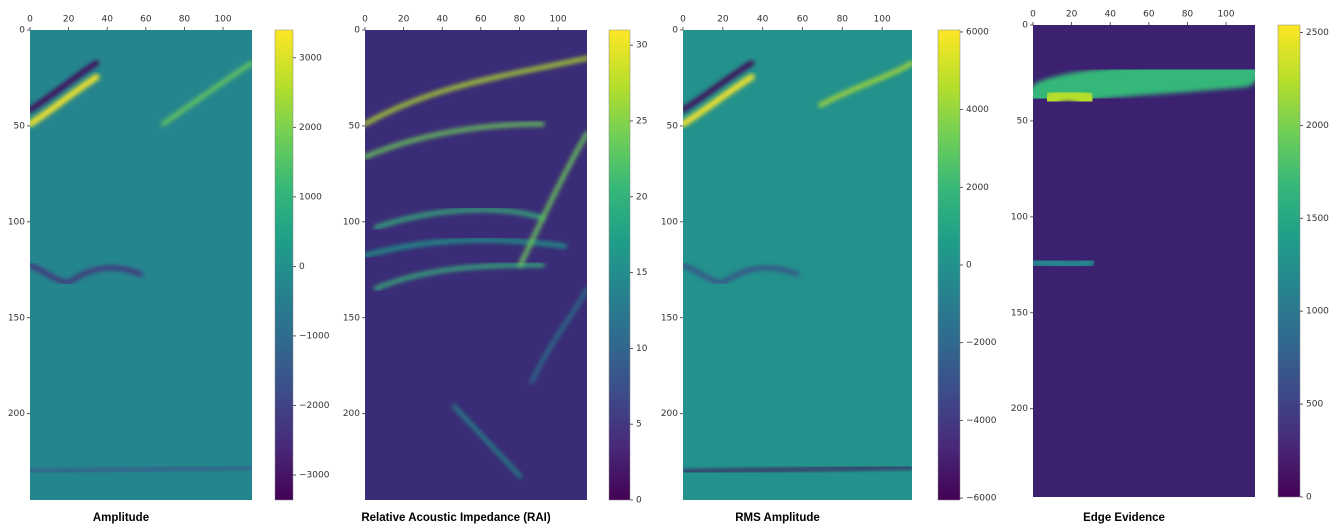 The width and height of the screenshot is (1344, 526). What do you see at coordinates (1317, 33) in the screenshot?
I see `colorbar-tick-label: 2500` at bounding box center [1317, 33].